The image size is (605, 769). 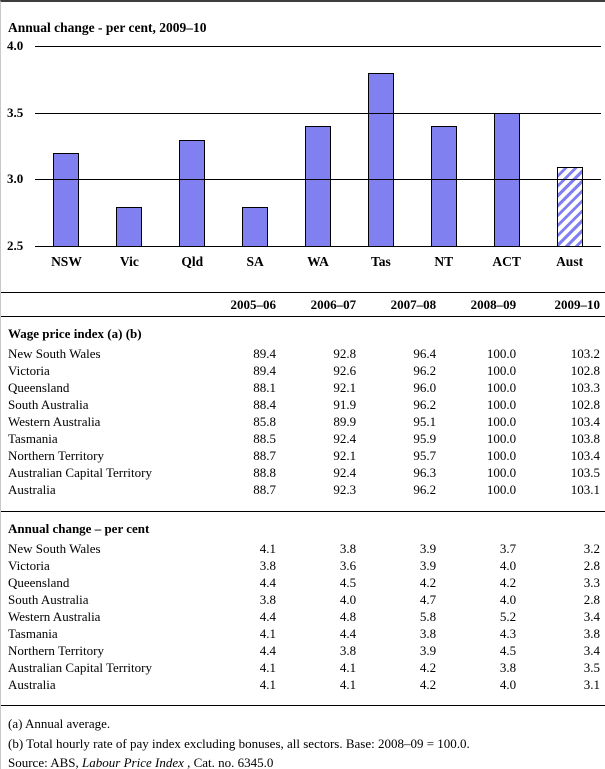 What do you see at coordinates (444, 261) in the screenshot?
I see `x-axis-label-nt: NT` at bounding box center [444, 261].